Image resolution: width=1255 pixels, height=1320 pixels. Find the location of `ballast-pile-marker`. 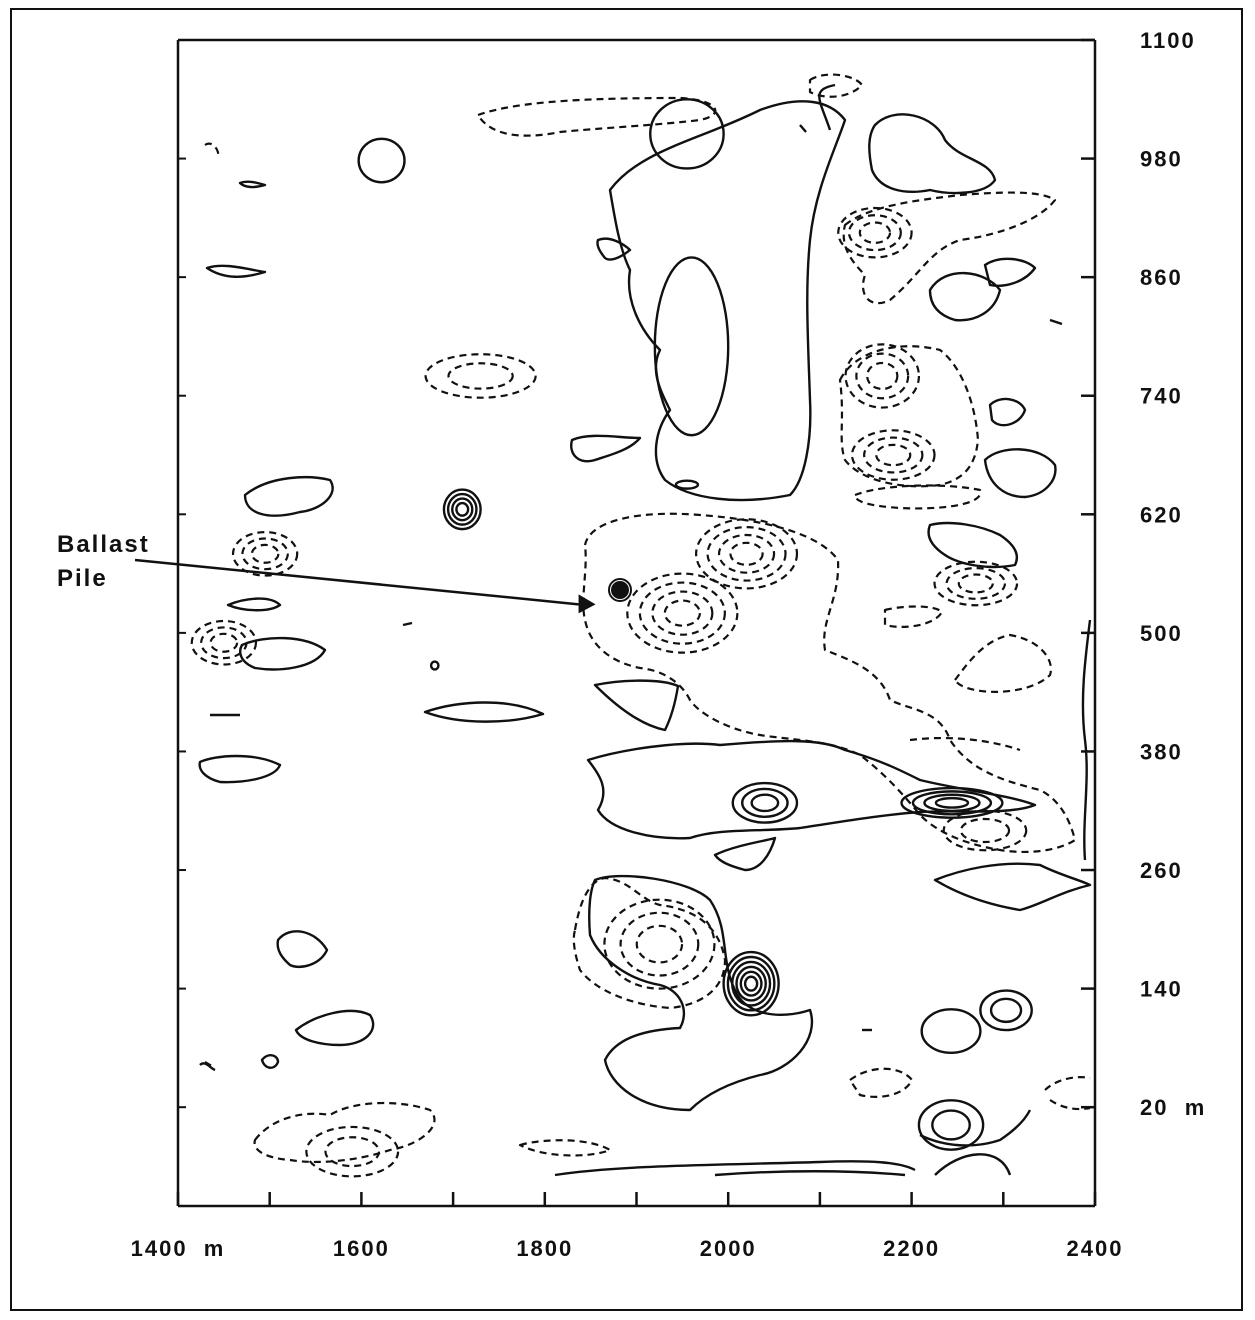

ballast-pile-marker is located at coordinates (620, 590).